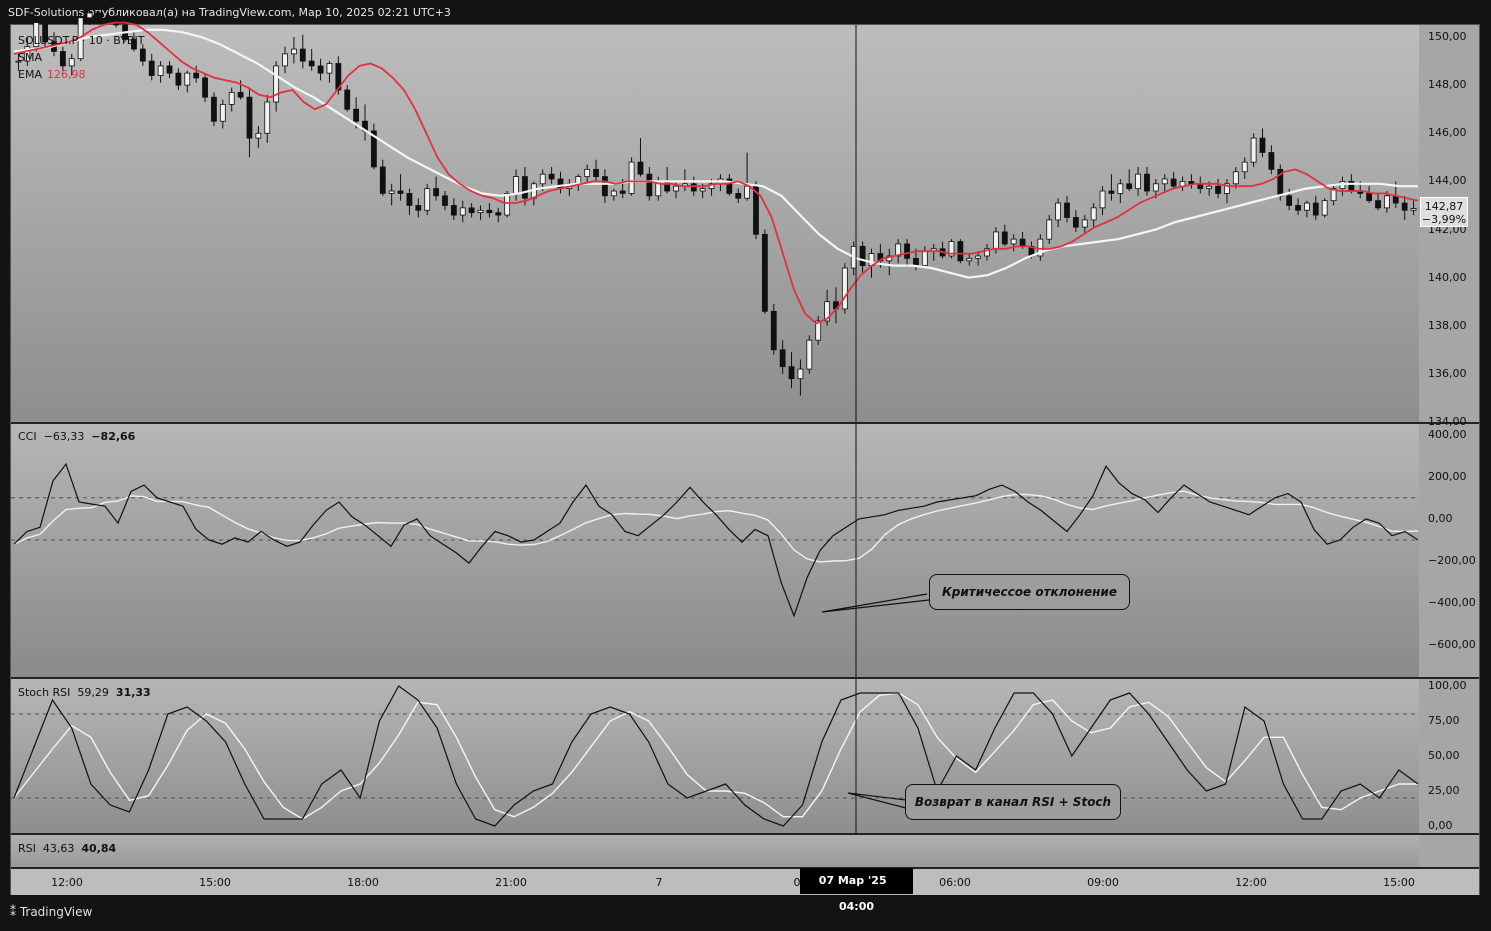 This screenshot has width=1491, height=931. I want to click on cci-annotation: Критичесcое отклонение, so click(1029, 592).